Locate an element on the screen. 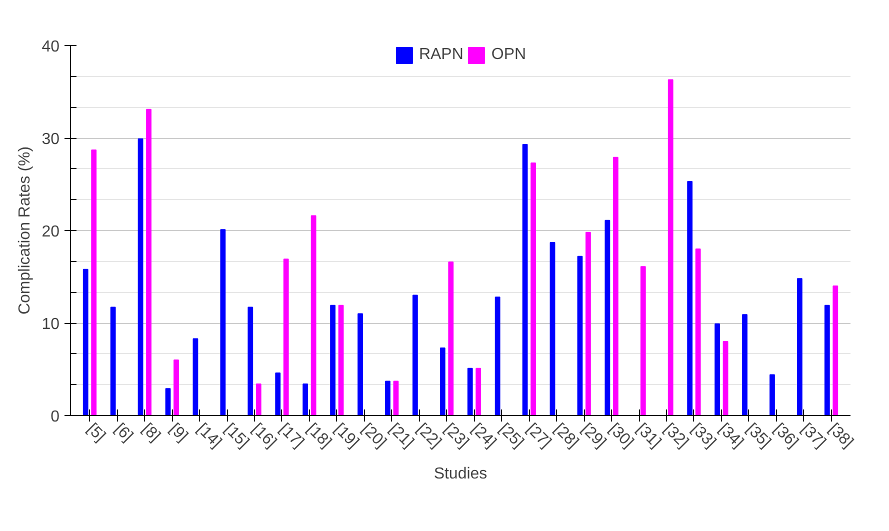 The image size is (889, 531). x-tick-label: [6] is located at coordinates (123, 433).